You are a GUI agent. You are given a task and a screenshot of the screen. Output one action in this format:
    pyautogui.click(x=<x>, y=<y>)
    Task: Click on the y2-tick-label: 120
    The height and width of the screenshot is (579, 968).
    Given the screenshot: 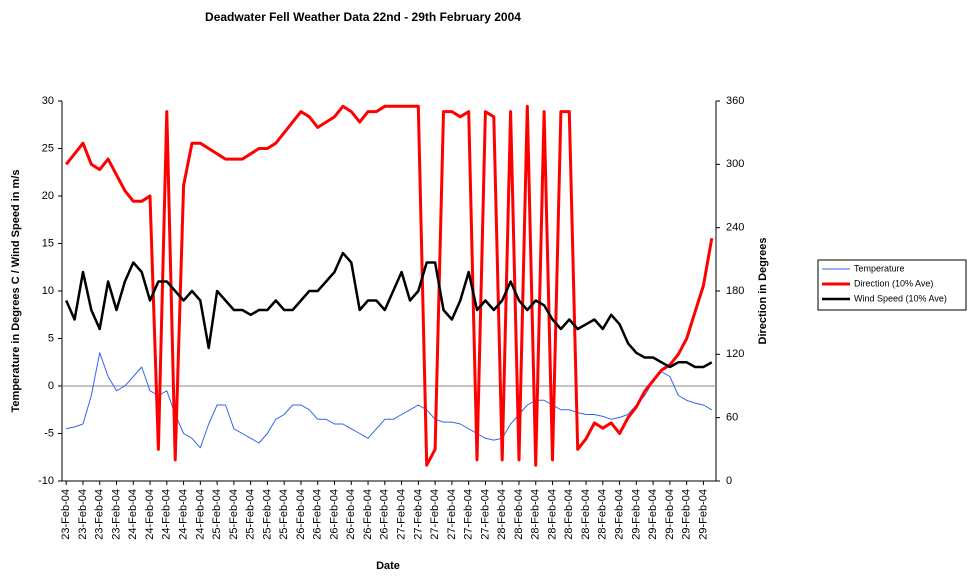 What is the action you would take?
    pyautogui.click(x=735, y=354)
    